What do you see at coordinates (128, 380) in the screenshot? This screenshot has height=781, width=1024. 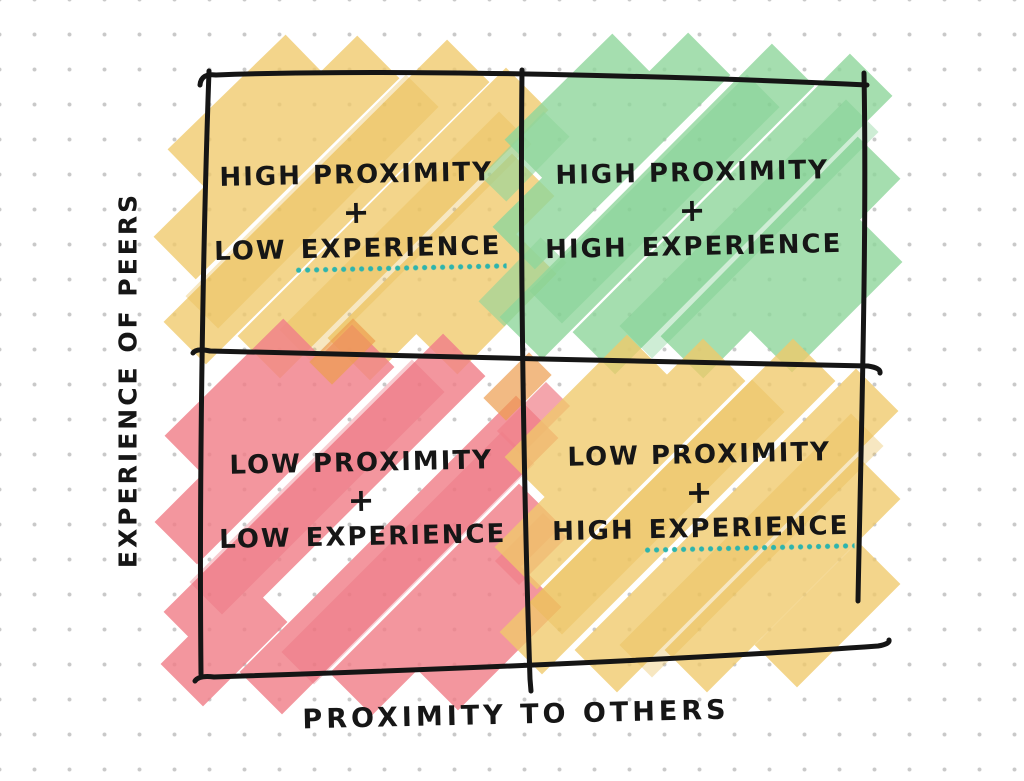 I see `y-axis-label: EXPERIENCE OF PEERS` at bounding box center [128, 380].